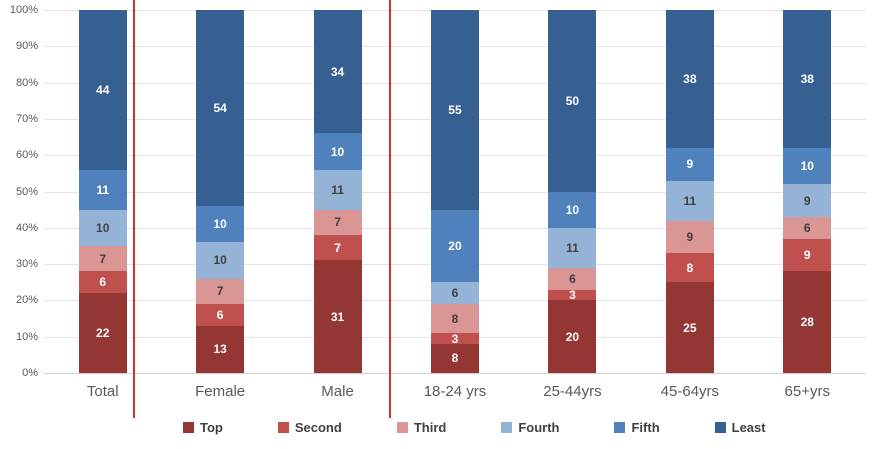  Describe the element at coordinates (26, 300) in the screenshot. I see `y-tick-label: 20%` at that location.